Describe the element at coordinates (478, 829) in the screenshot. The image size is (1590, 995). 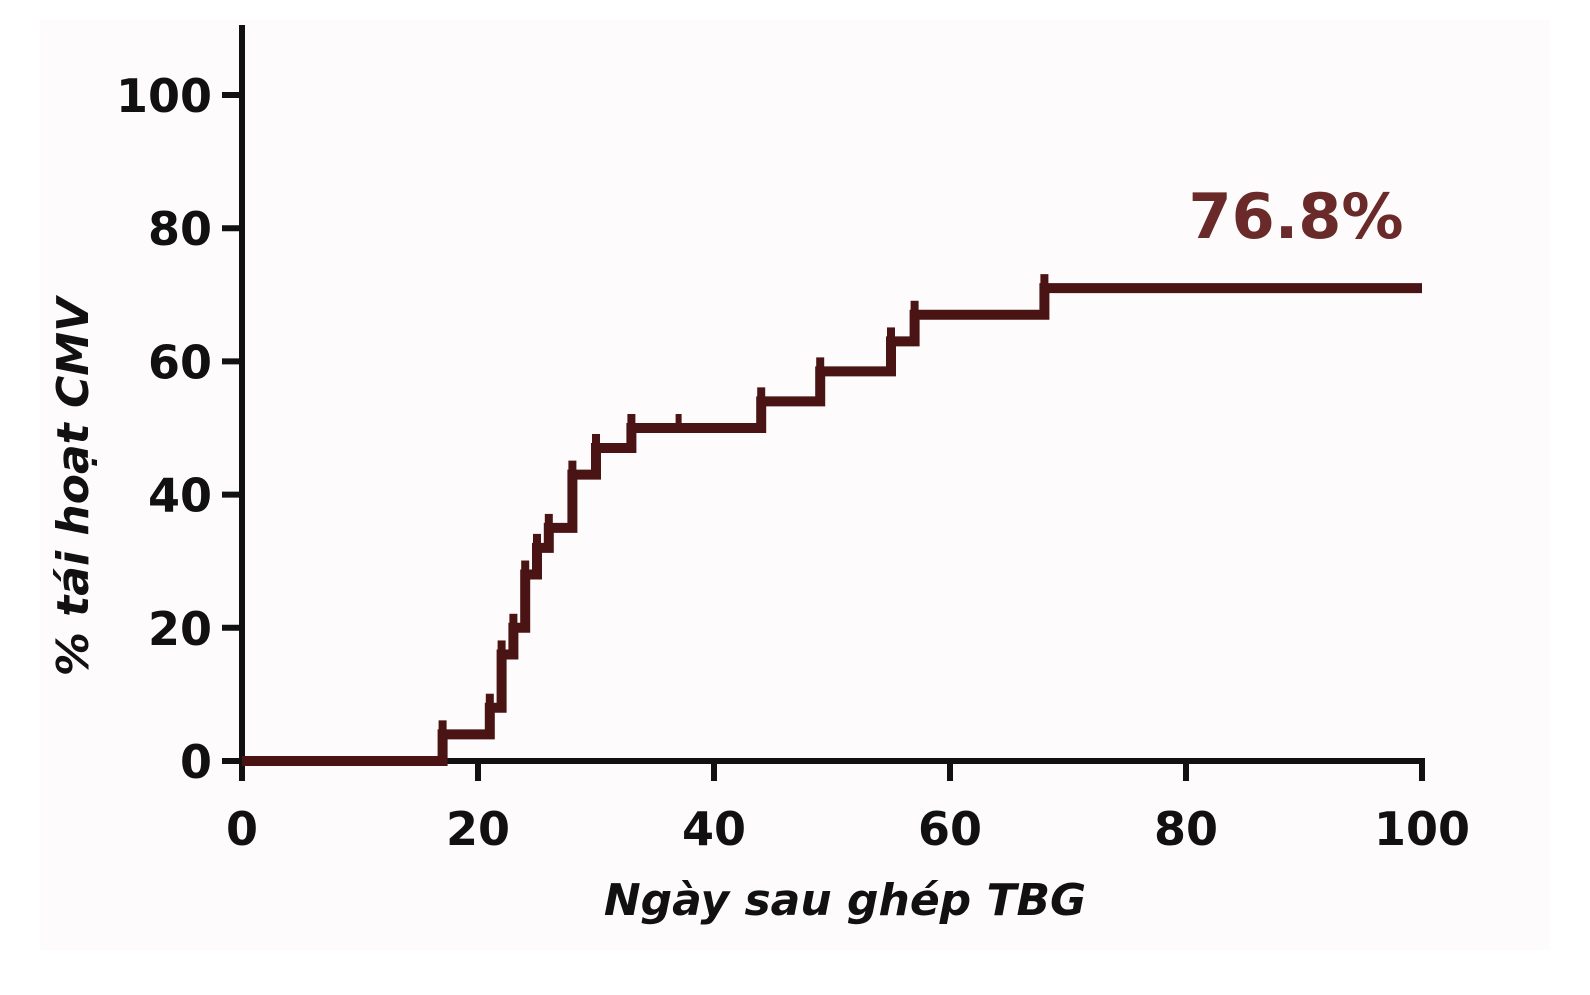
I see `x-tick-label: 20` at that location.